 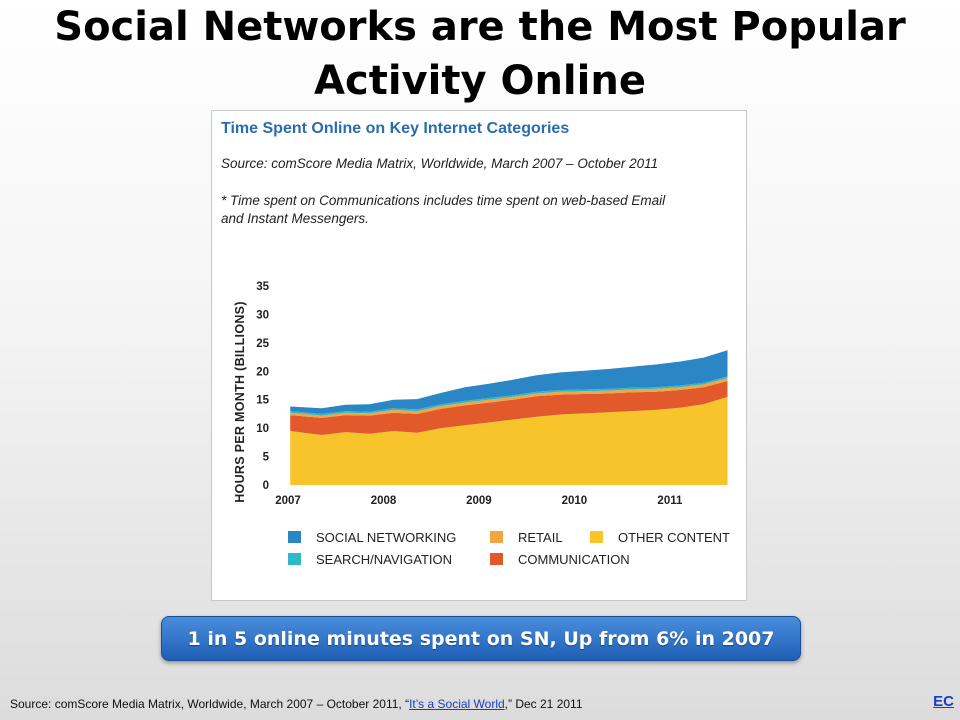 I want to click on x-tick-label: 2008, so click(x=384, y=501).